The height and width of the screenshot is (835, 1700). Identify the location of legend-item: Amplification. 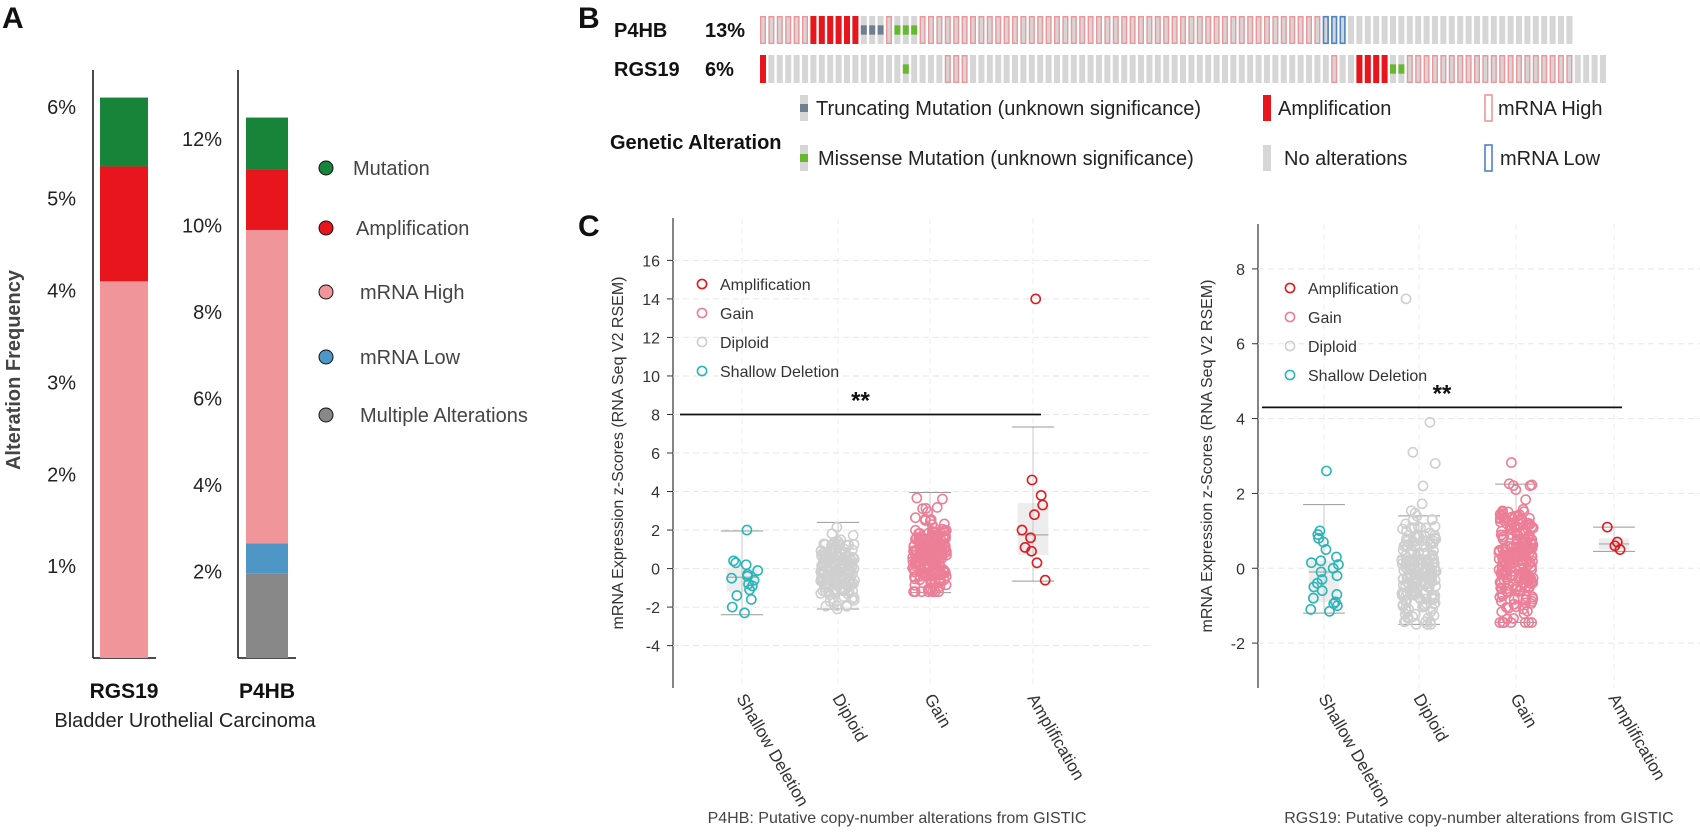
(1341, 289).